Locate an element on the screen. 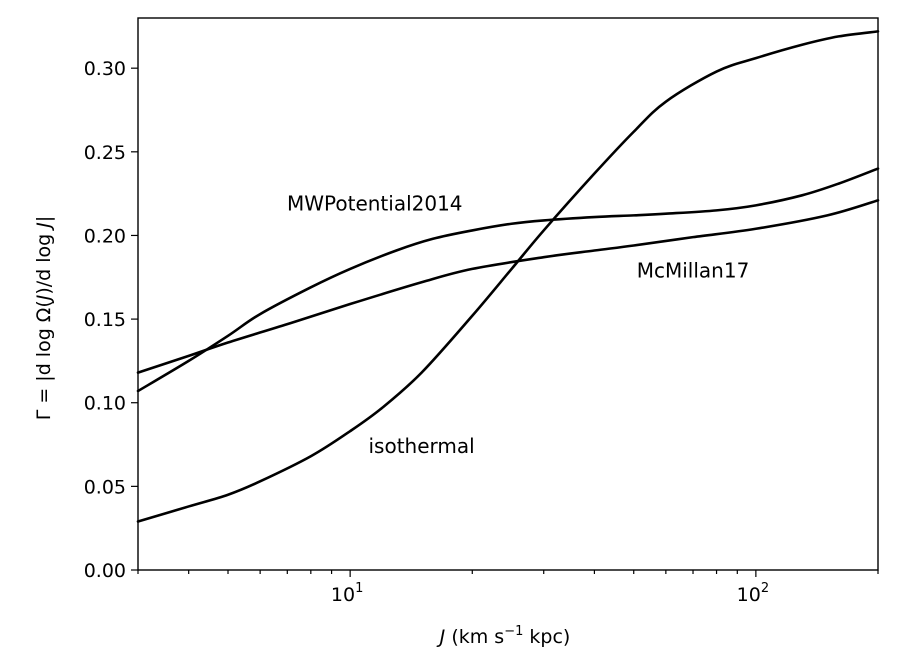 The height and width of the screenshot is (664, 902). annotation-mwpotential2014: MWPotential2014 is located at coordinates (375, 203).